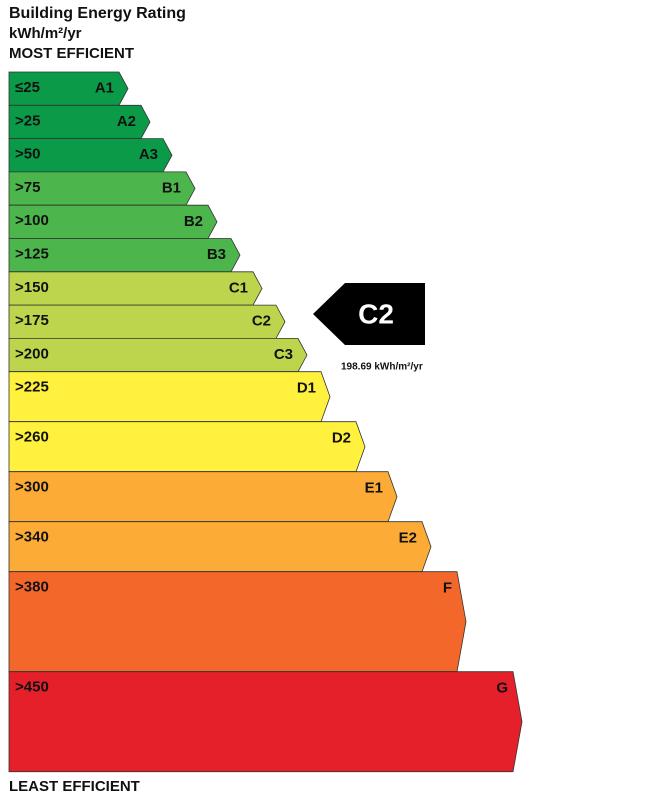 Image resolution: width=650 pixels, height=812 pixels. Describe the element at coordinates (32, 487) in the screenshot. I see `band-threshold: >300` at that location.